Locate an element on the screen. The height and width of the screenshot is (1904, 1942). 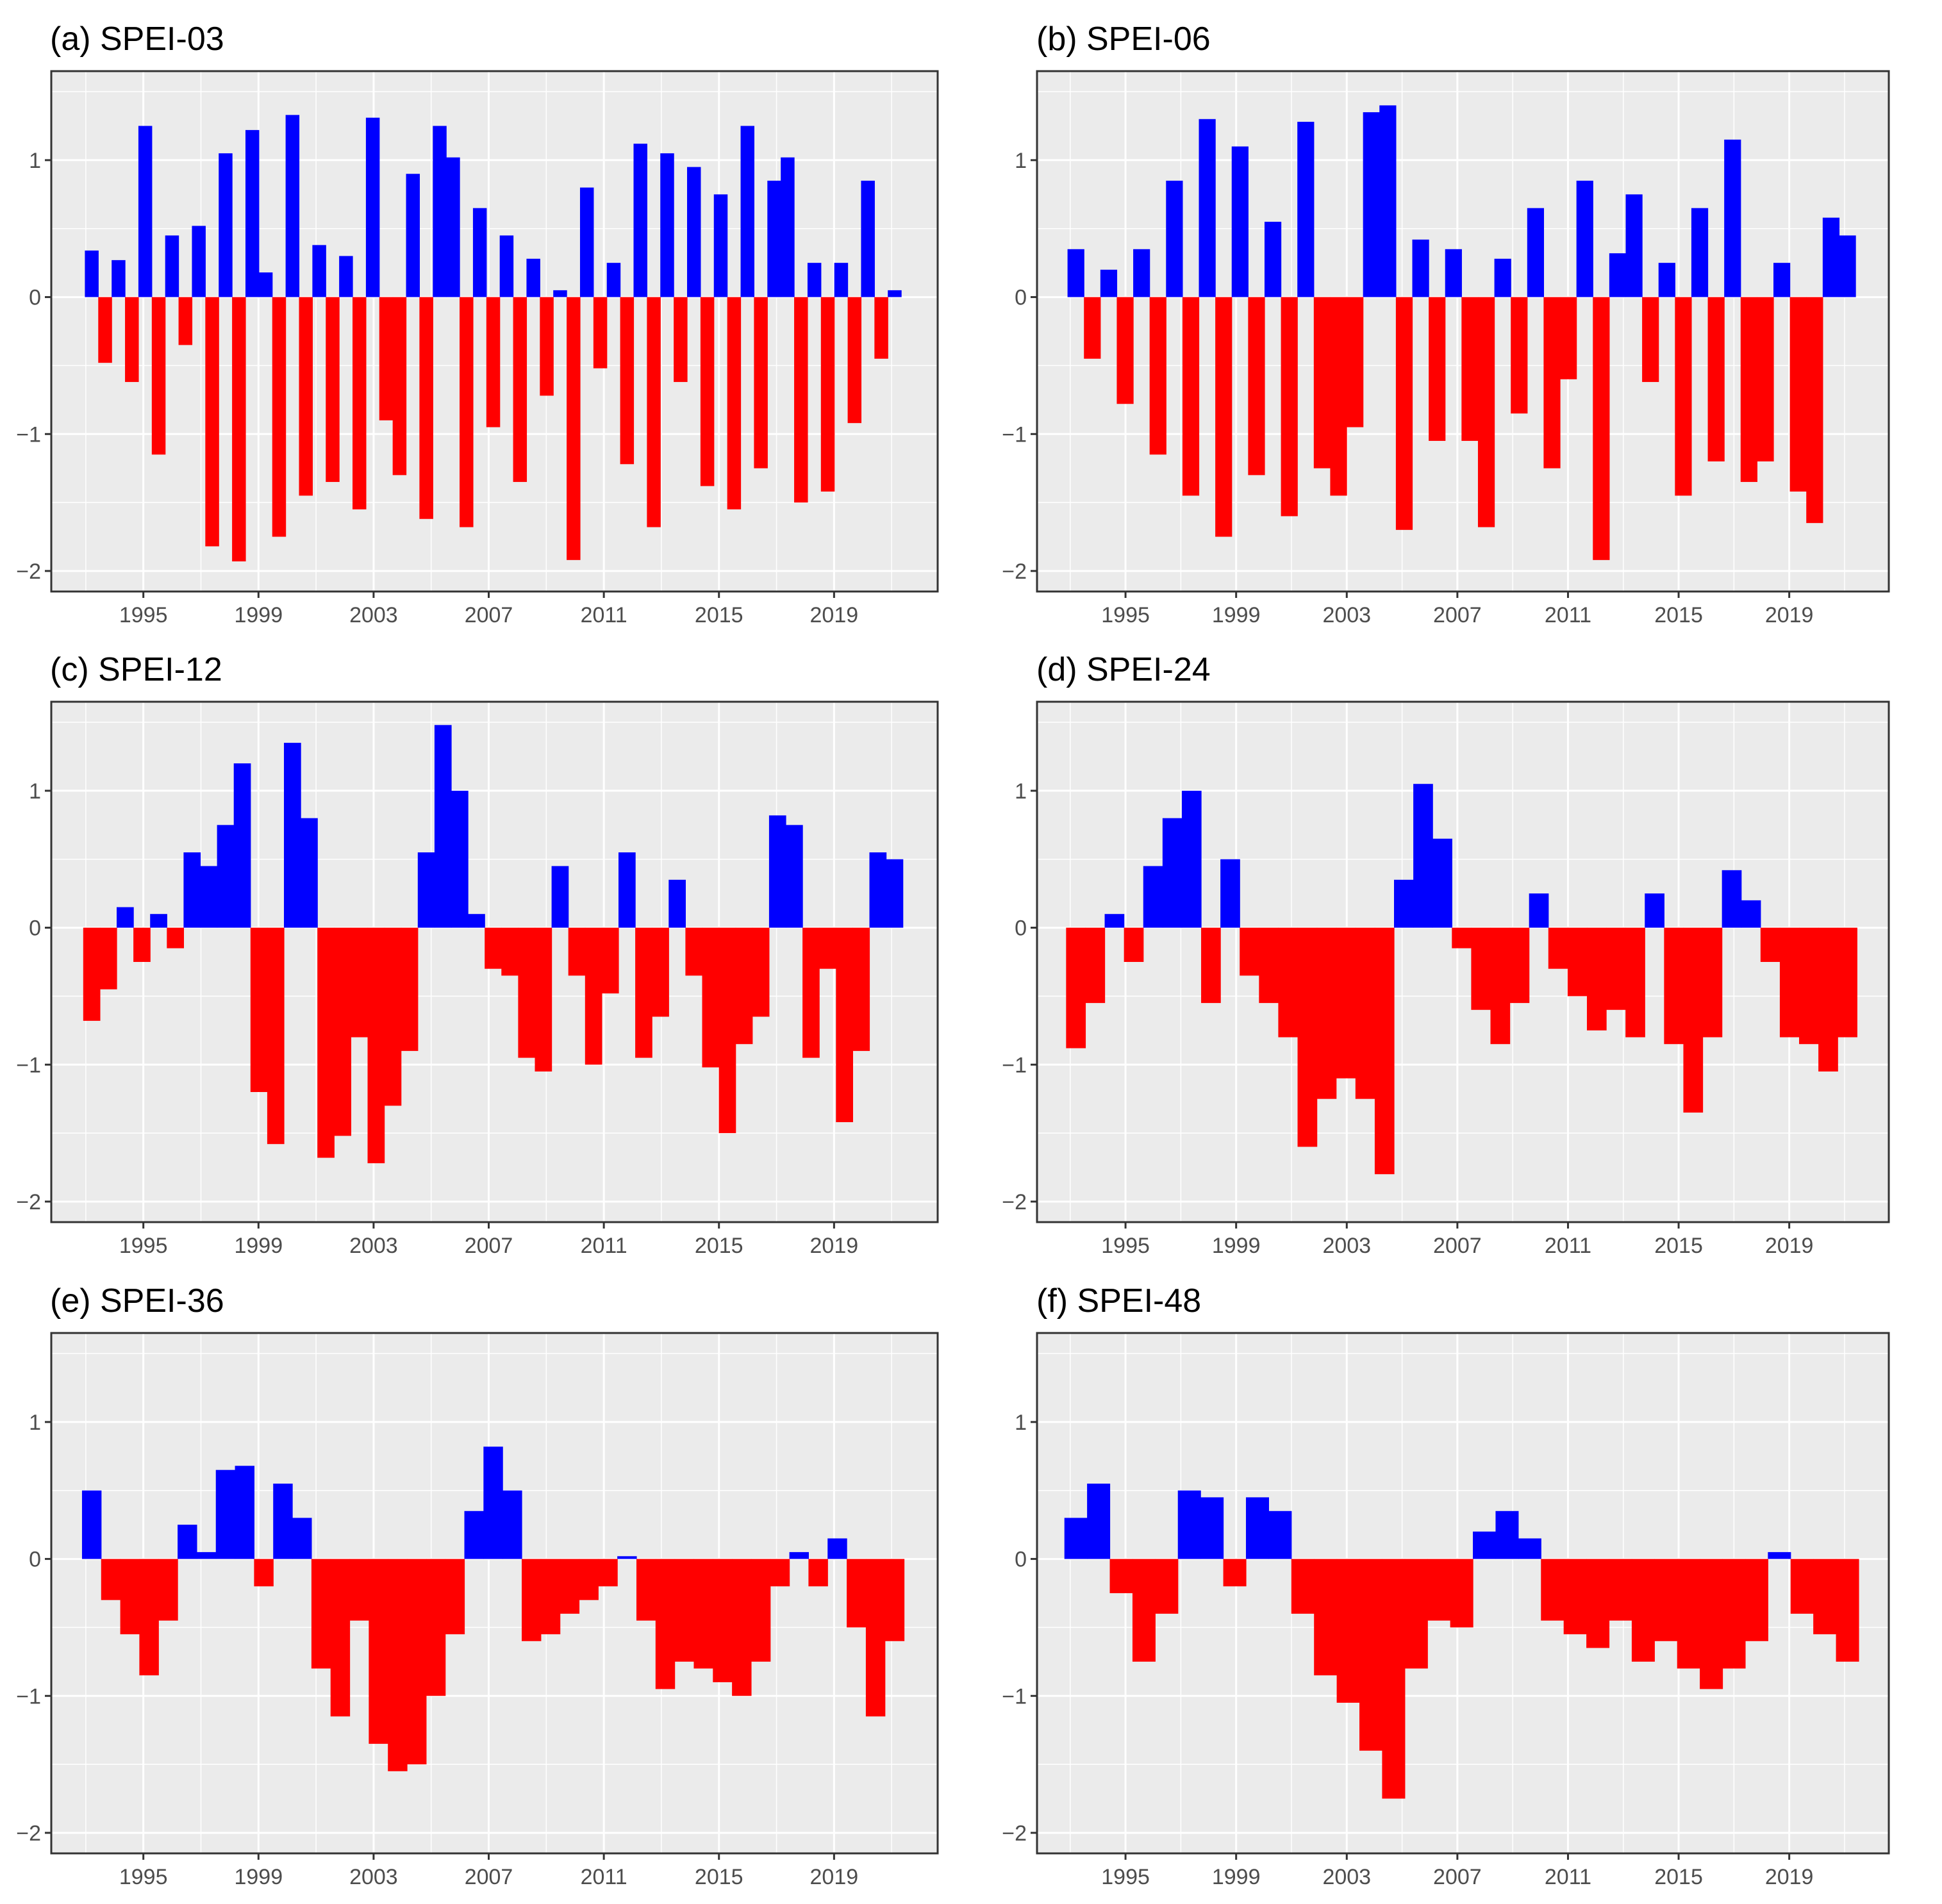
x-tick-label: 2003 is located at coordinates (373, 1877).